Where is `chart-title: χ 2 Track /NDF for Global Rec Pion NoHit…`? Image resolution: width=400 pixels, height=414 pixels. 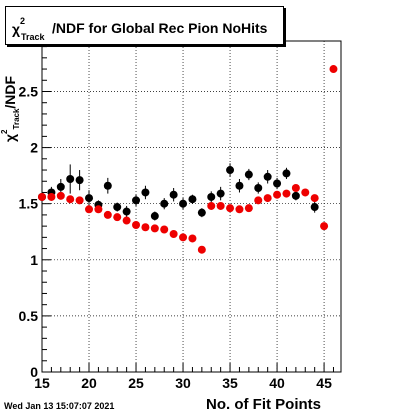 chart-title: χ 2 Track /NDF for Global Rec Pion NoHit… is located at coordinates (144, 25).